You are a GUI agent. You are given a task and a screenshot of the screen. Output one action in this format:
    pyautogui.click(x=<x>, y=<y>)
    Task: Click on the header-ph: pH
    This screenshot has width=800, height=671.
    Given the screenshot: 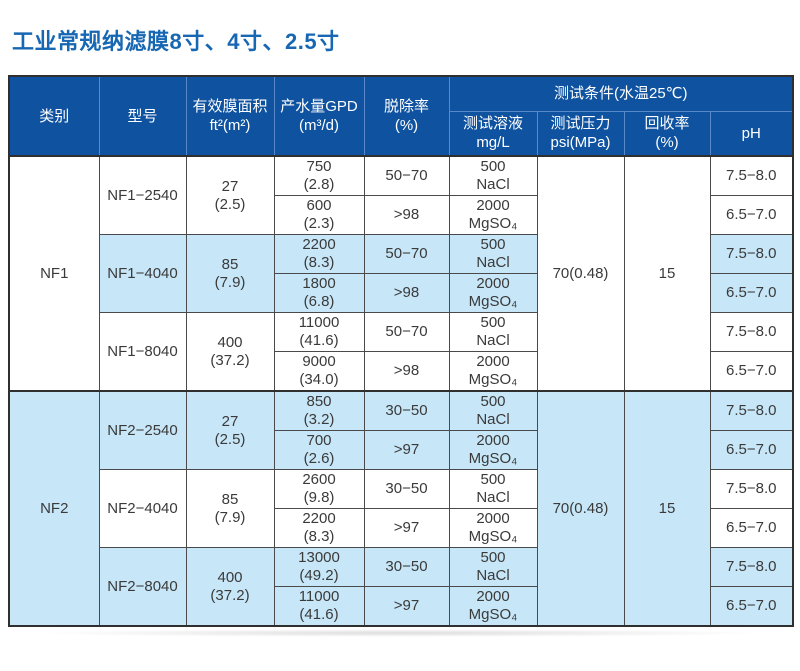 What is the action you would take?
    pyautogui.click(x=751, y=133)
    